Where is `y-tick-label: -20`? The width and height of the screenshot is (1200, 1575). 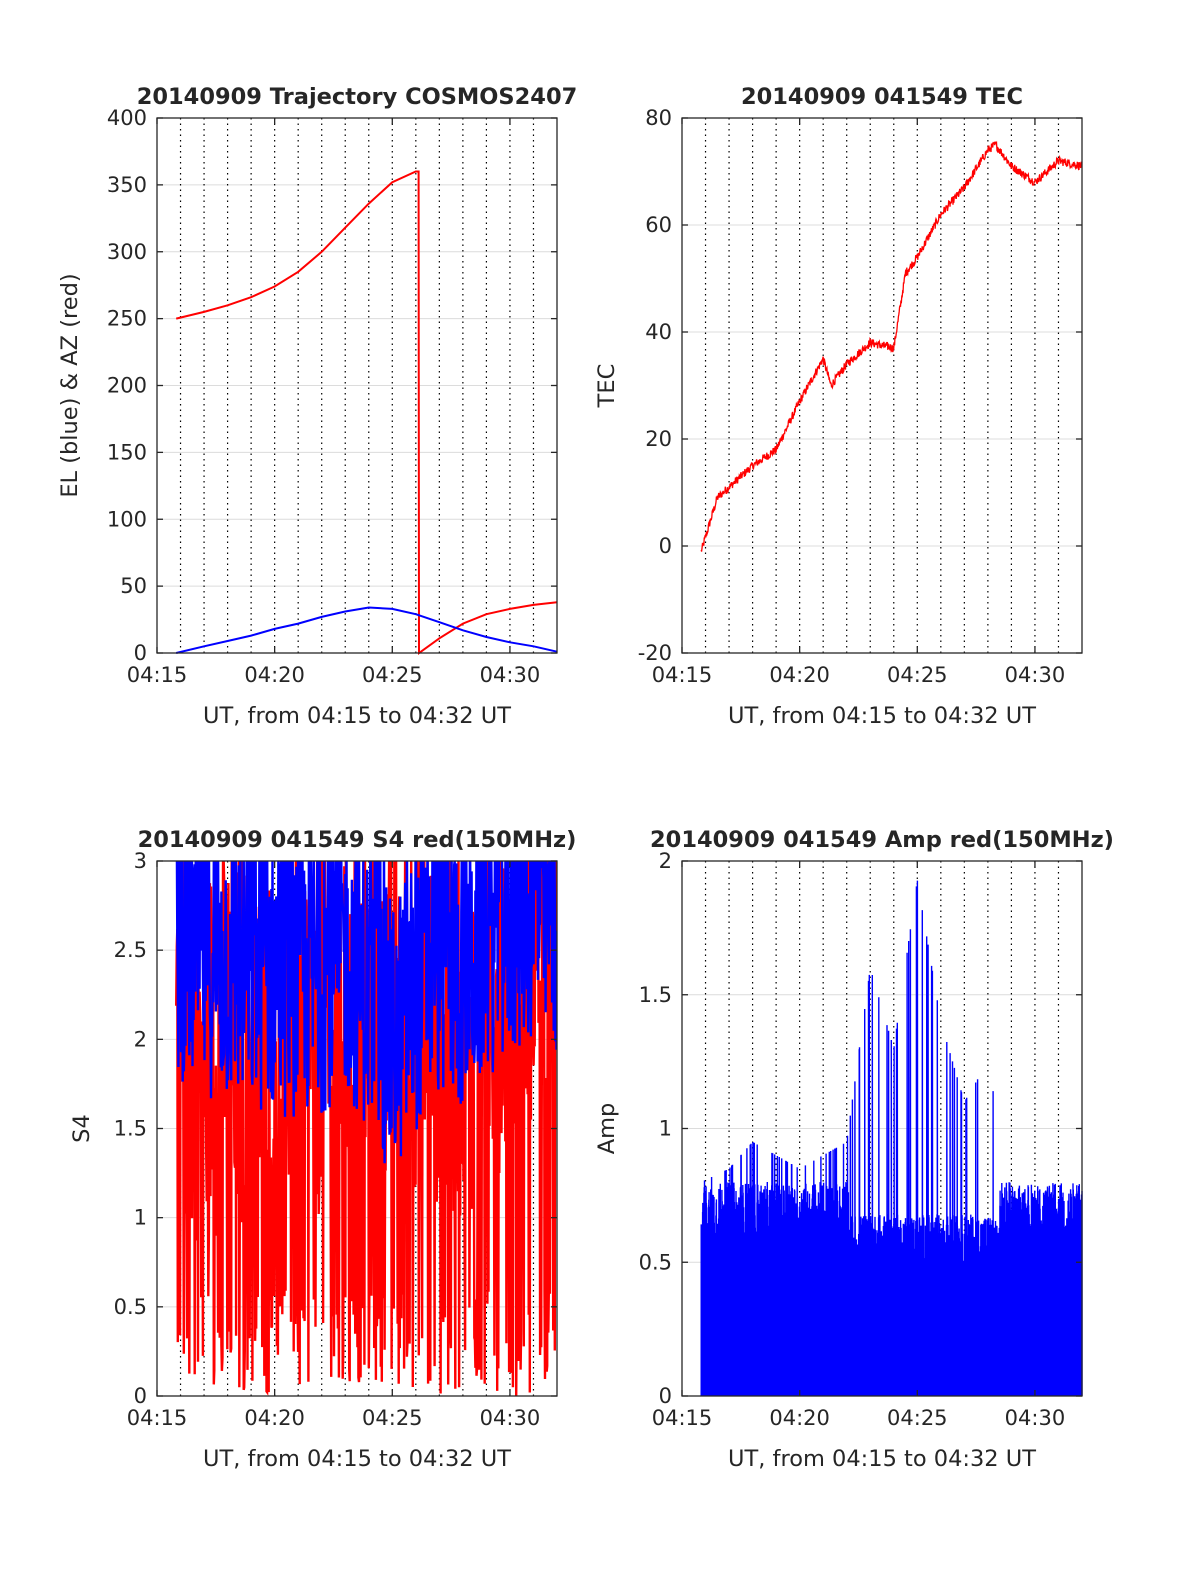 y-tick-label: -20 is located at coordinates (655, 653).